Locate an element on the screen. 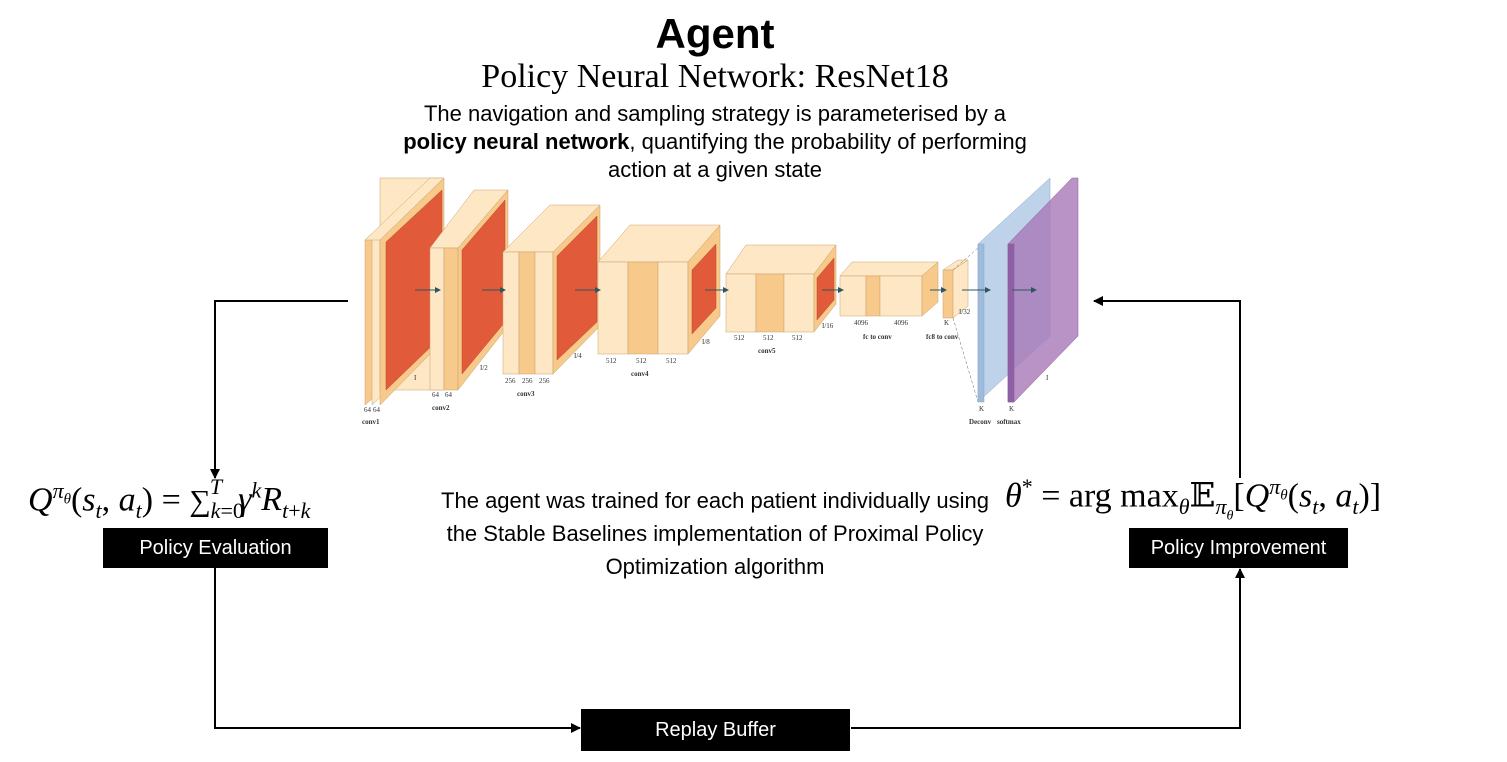 Image resolution: width=1507 pixels, height=762 pixels. conv2-channels-2: 64 is located at coordinates (449, 395).